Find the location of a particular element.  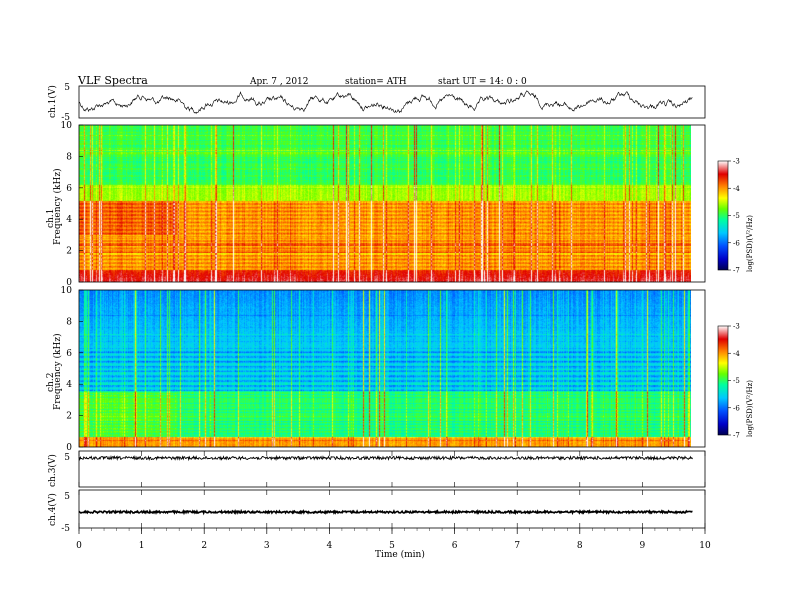

ch4-trace is located at coordinates (385, 512).